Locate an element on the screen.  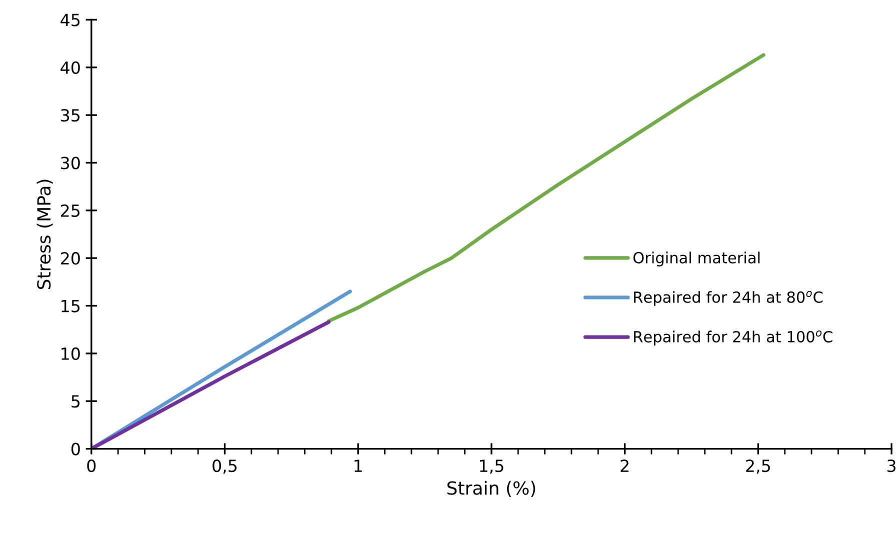
y-tick-label: 5 is located at coordinates (76, 401).